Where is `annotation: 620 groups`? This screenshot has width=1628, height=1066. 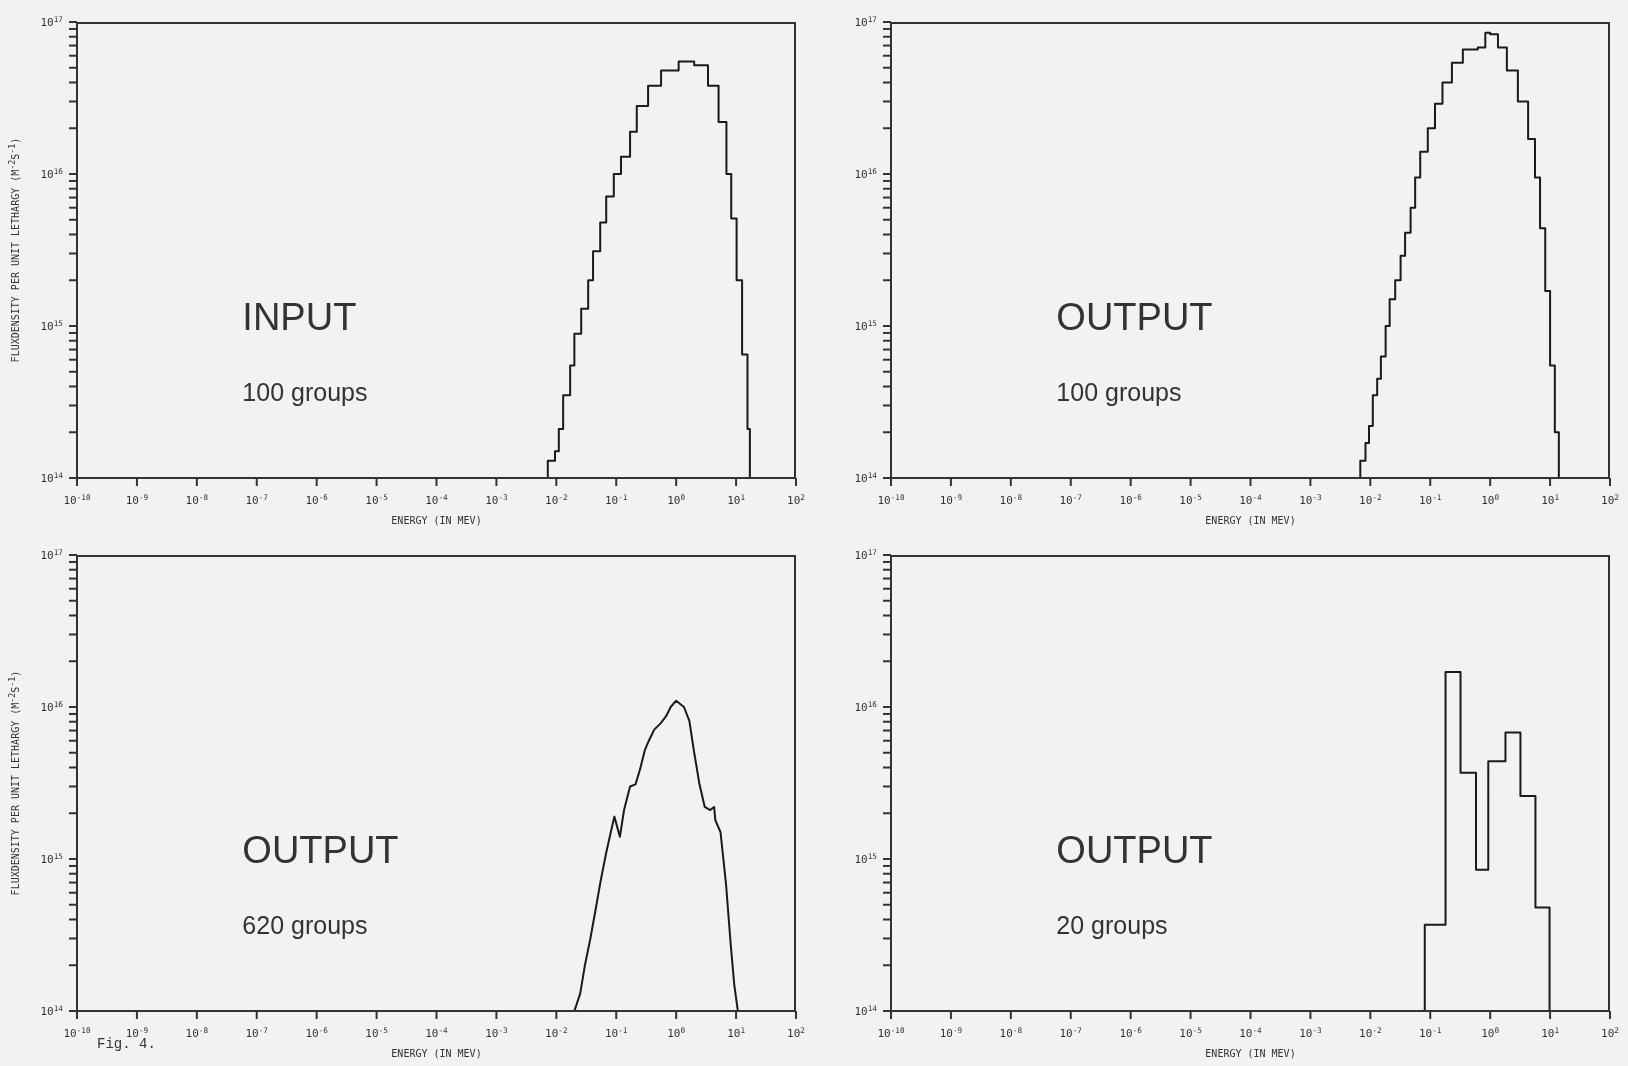 annotation: 620 groups is located at coordinates (305, 925).